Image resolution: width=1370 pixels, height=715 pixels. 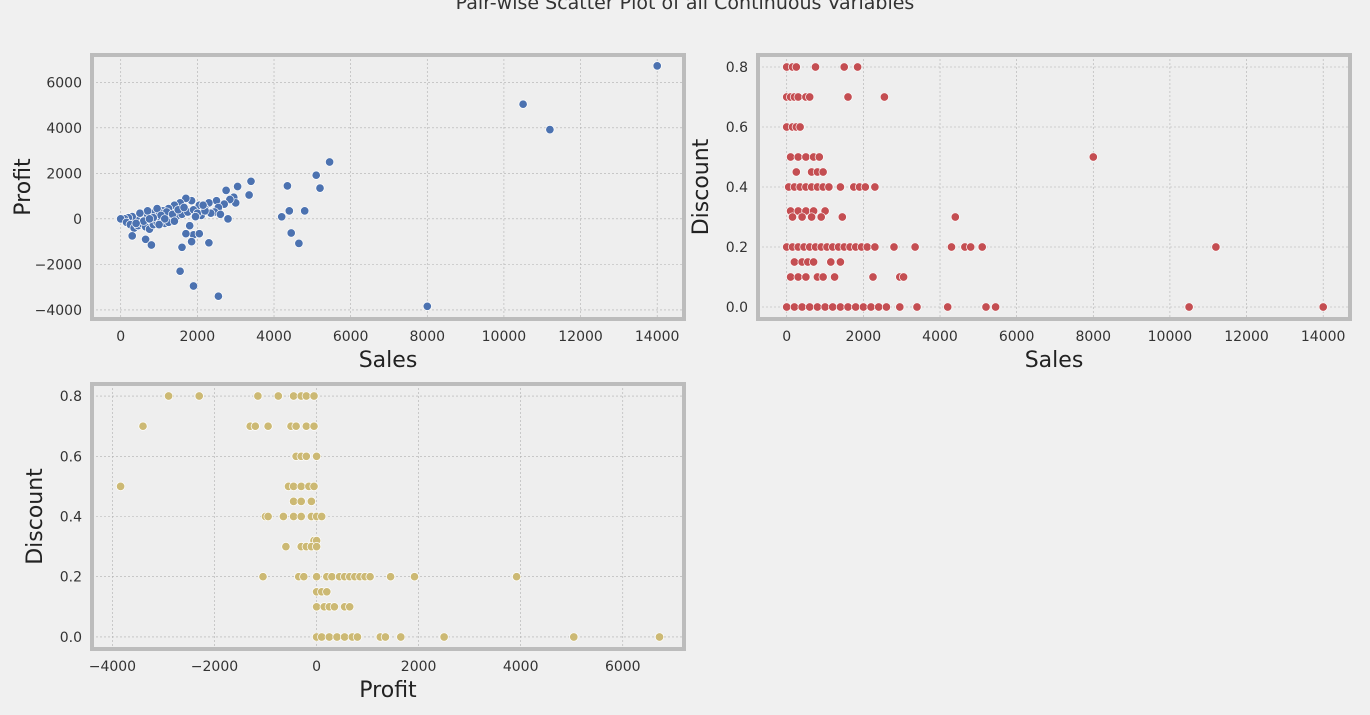 What do you see at coordinates (77, 220) in the screenshot?
I see `y-tick-label: 0` at bounding box center [77, 220].